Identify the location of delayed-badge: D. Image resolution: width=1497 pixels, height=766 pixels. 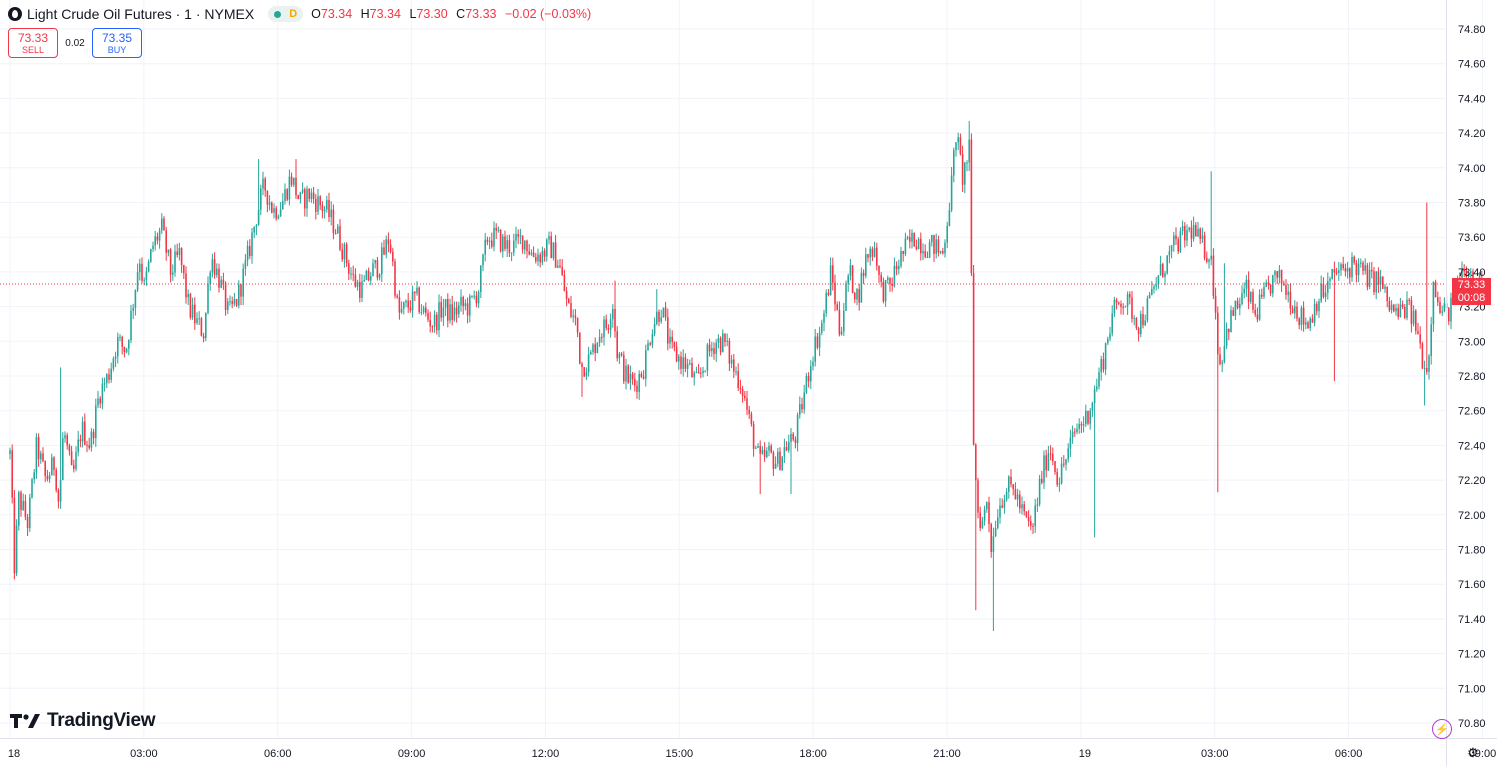
(293, 14).